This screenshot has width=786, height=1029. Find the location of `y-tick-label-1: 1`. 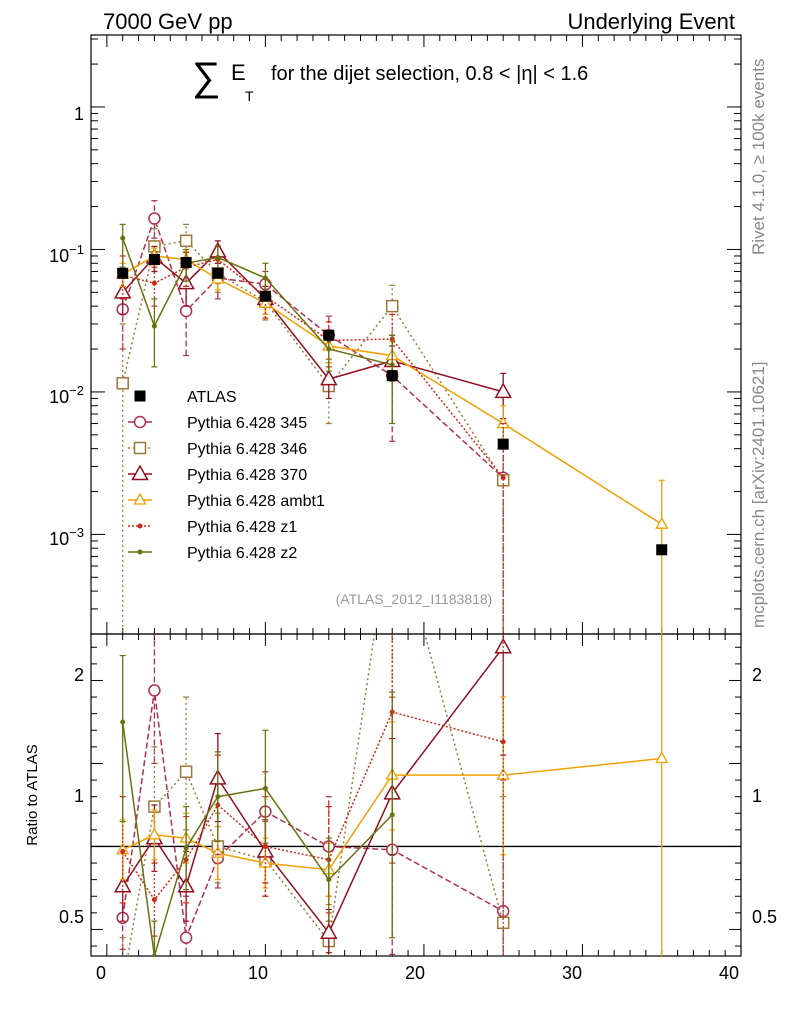

y-tick-label-1: 1 is located at coordinates (79, 114).